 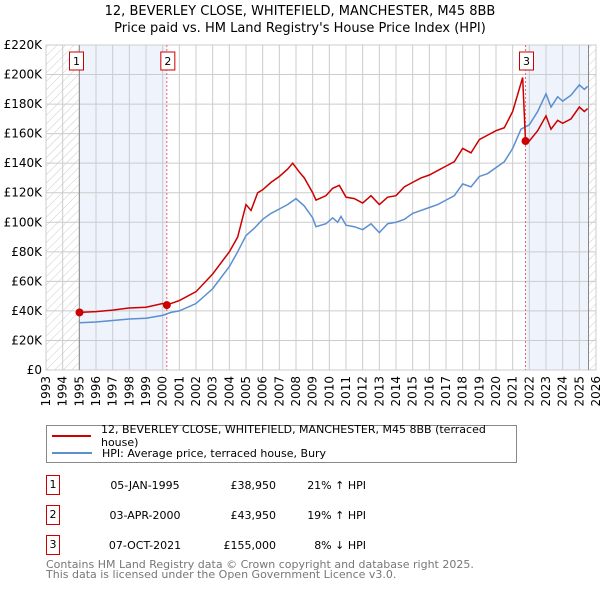 I want to click on legend-swatch-blue, so click(x=72, y=453).